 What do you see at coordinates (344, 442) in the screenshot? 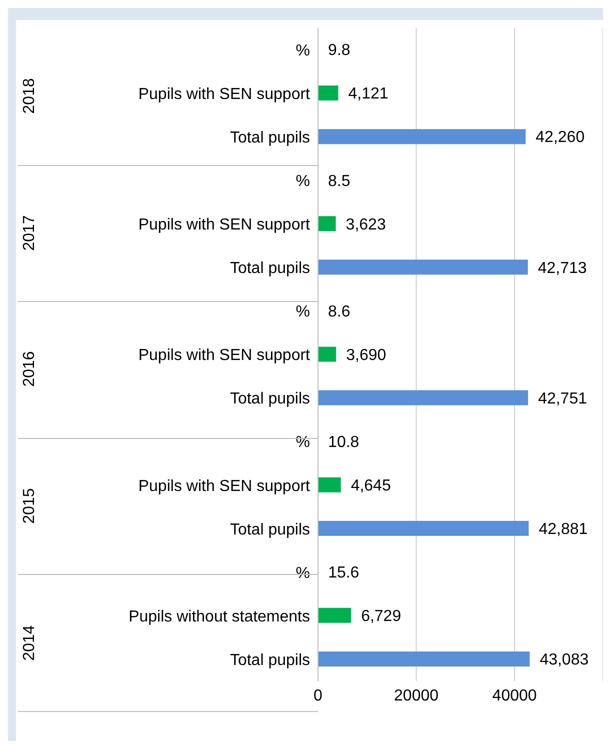
I see `data-label: 10.8` at bounding box center [344, 442].